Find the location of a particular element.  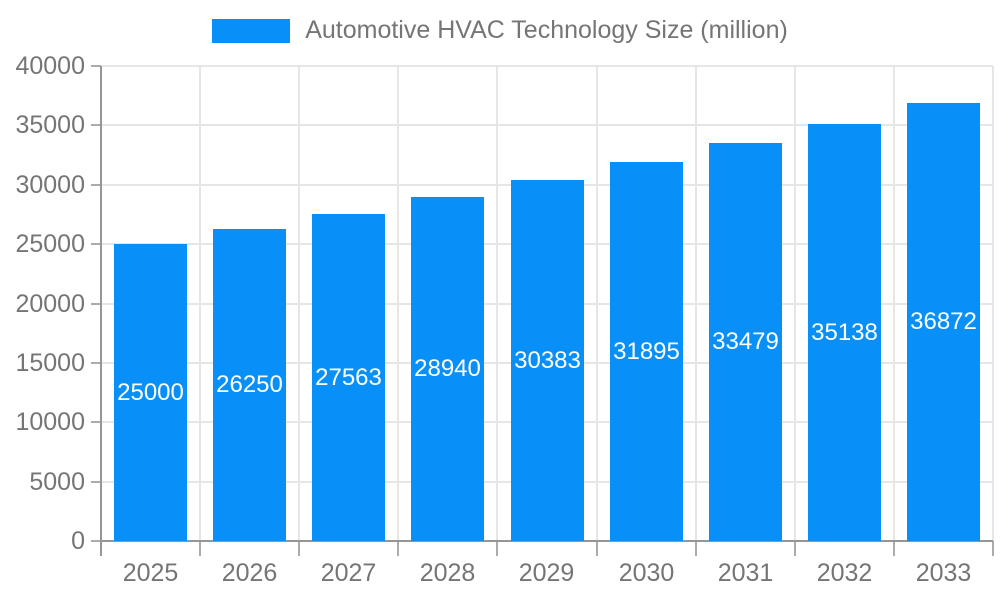

x-axis-tick-label-2031: 2031 is located at coordinates (745, 573).